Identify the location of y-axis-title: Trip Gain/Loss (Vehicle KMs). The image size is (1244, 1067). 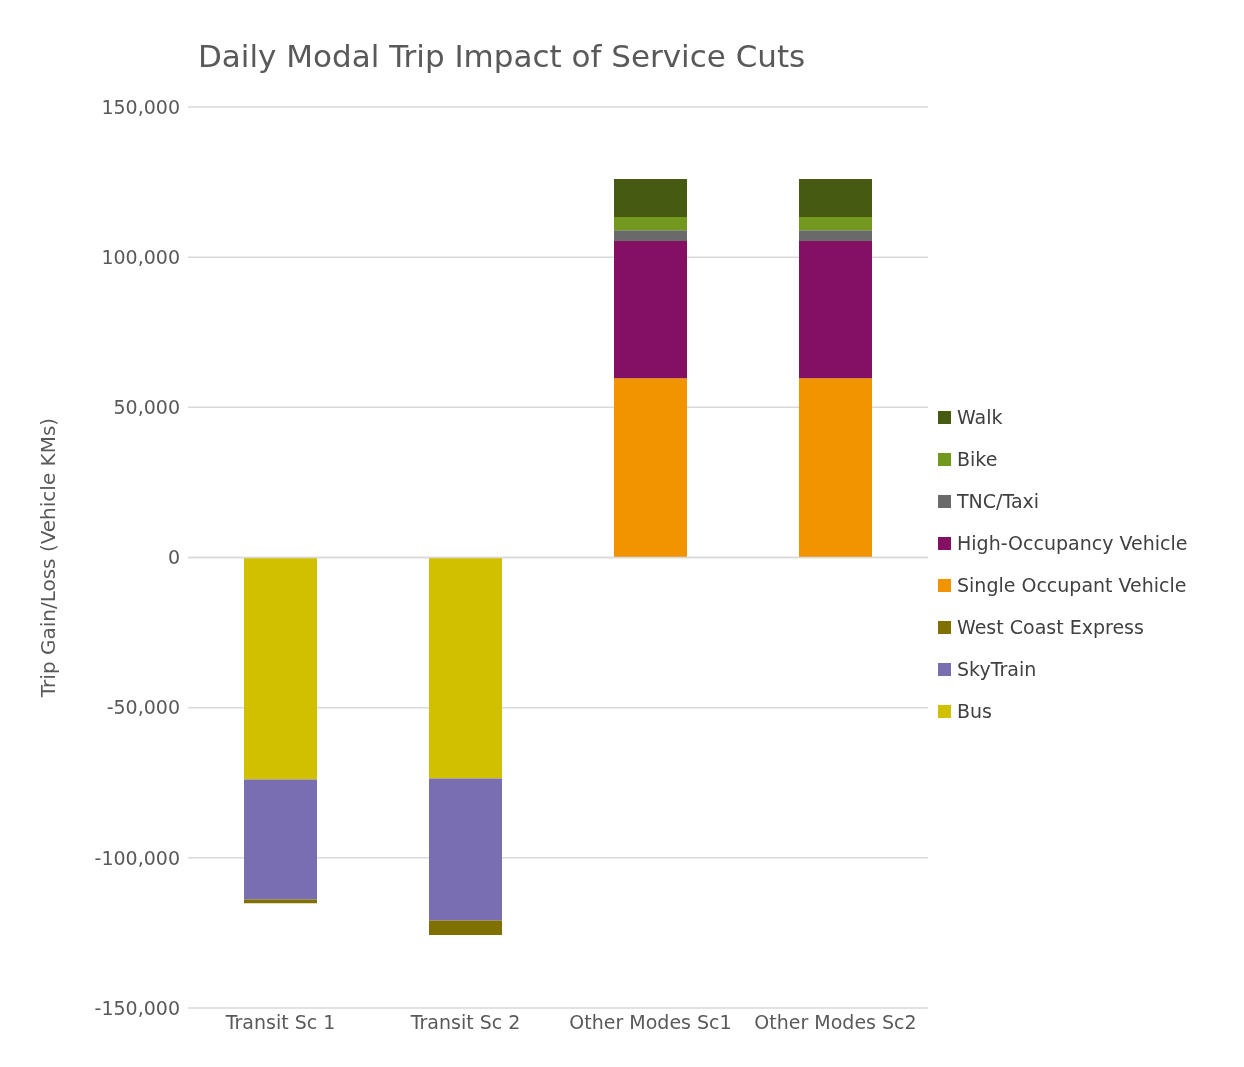
(48, 558).